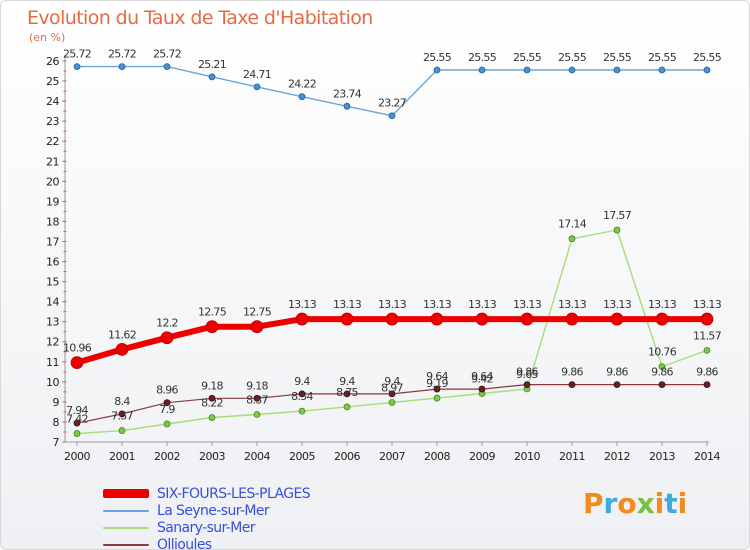 The image size is (750, 550). Describe the element at coordinates (213, 510) in the screenshot. I see `legend-label: La Seyne-sur-Mer` at that location.